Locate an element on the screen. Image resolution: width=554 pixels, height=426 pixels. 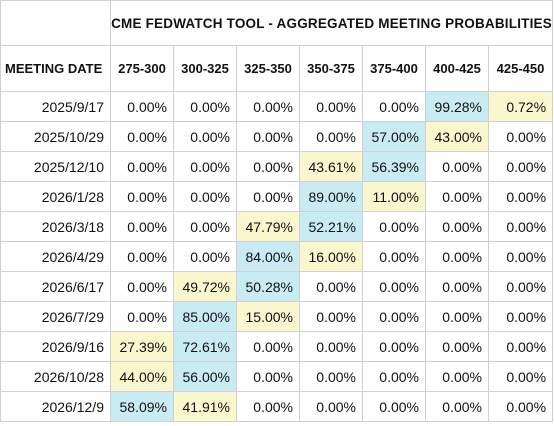
rate-range-header: 375-400 is located at coordinates (394, 68).